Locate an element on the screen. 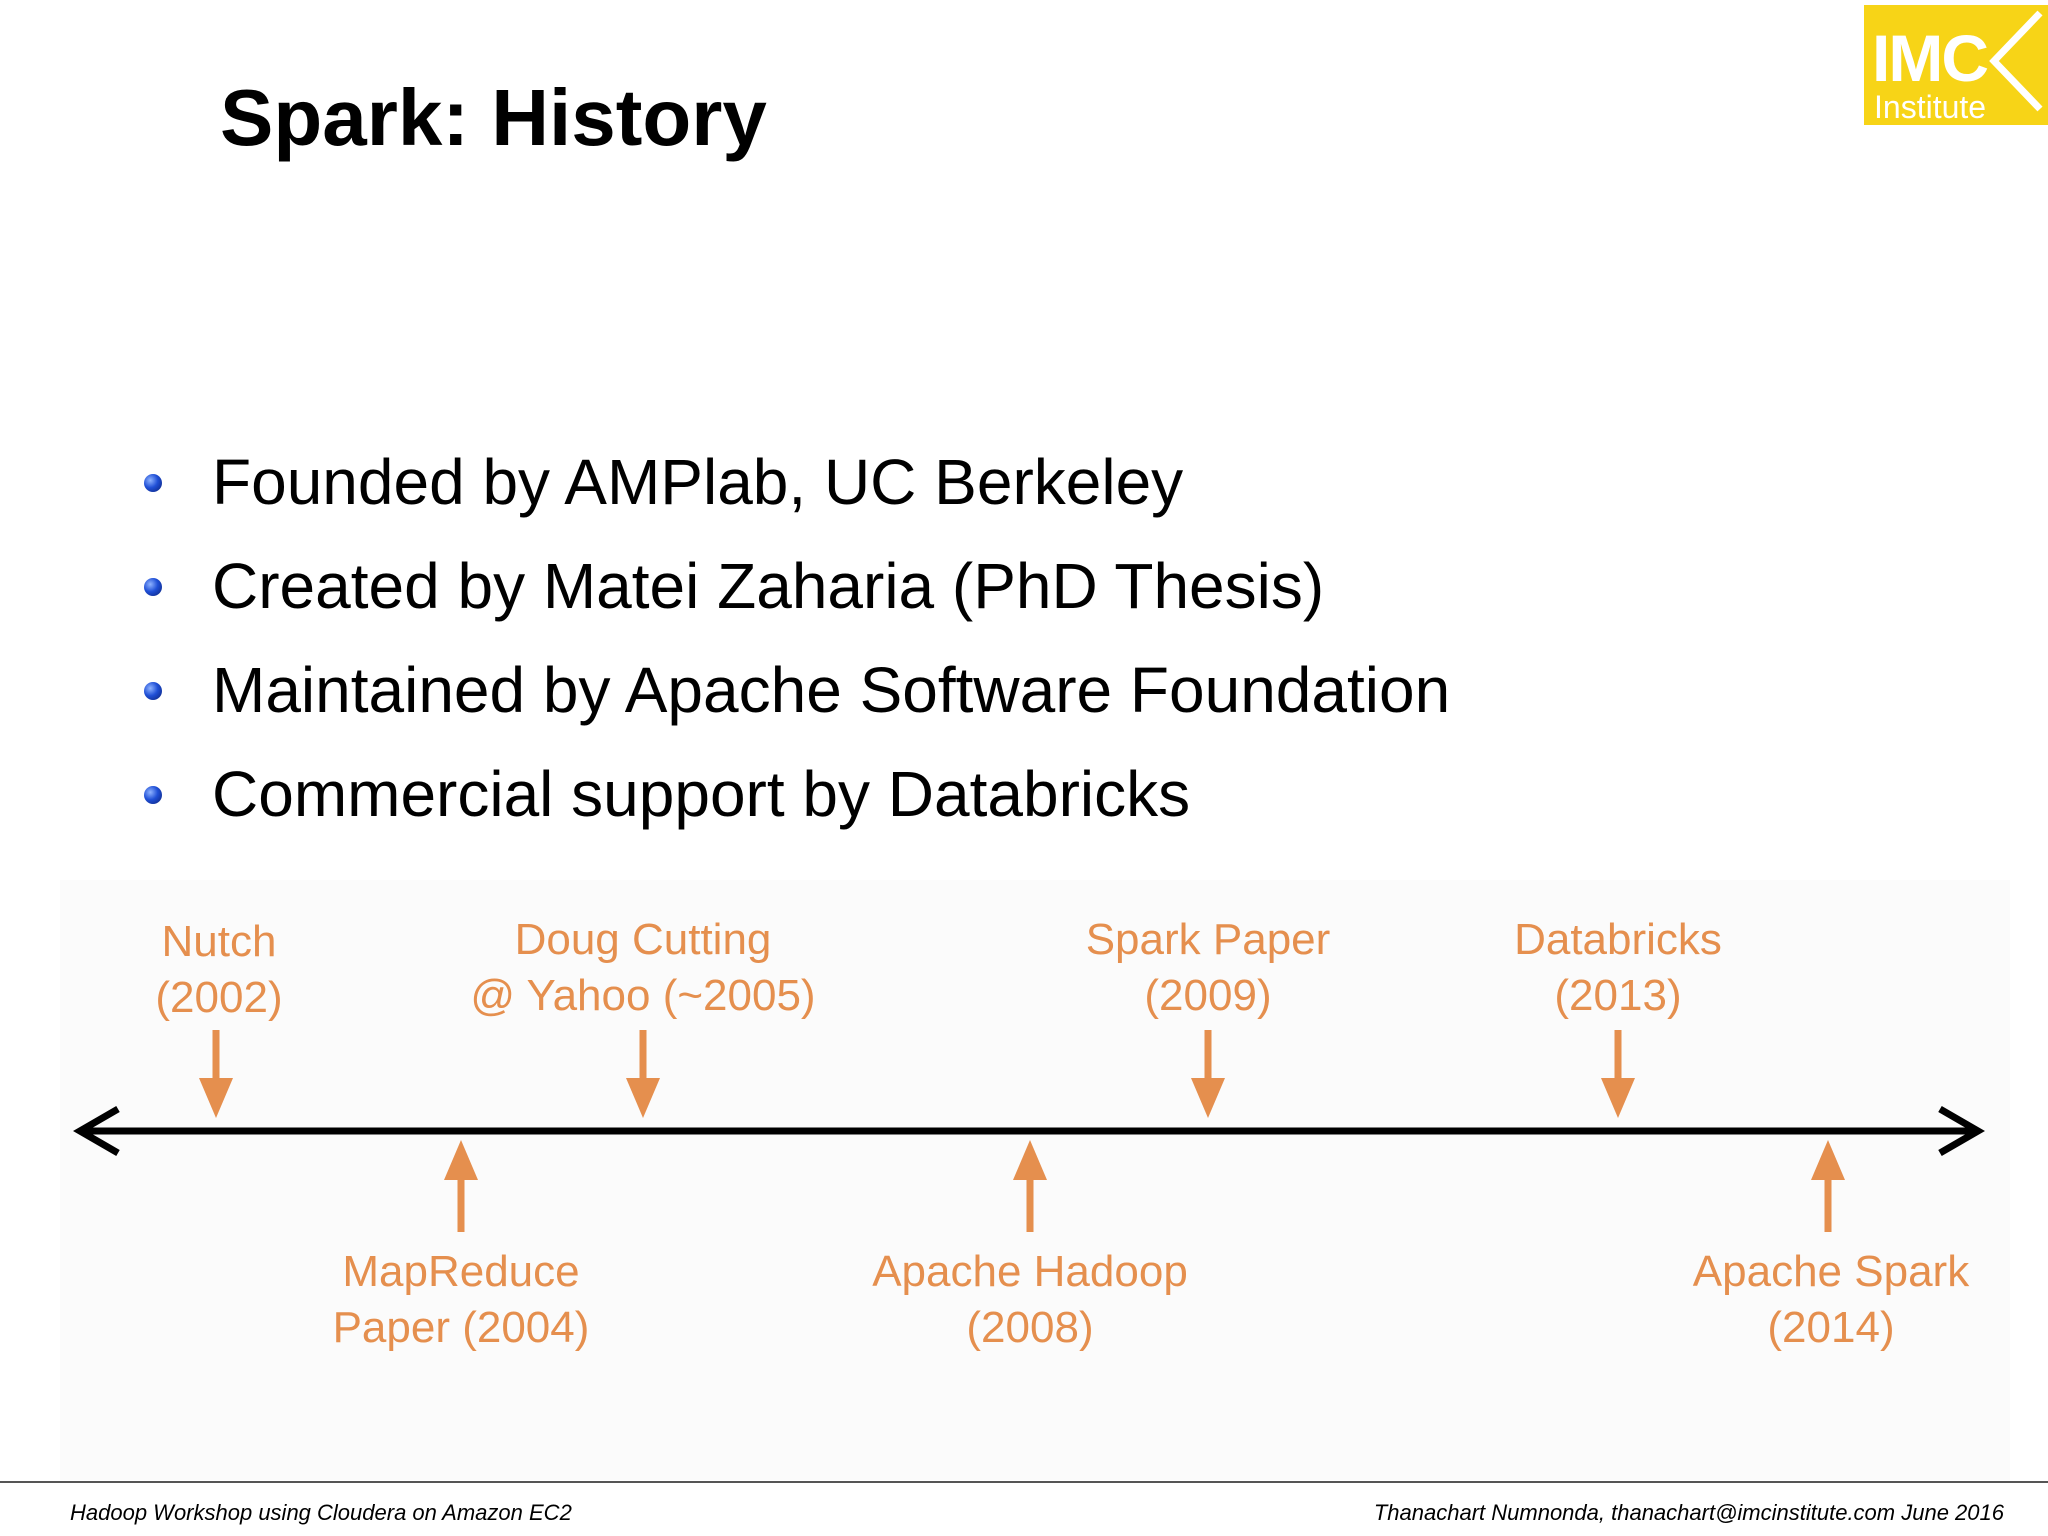  timeline-event-label: Databricks (2013) is located at coordinates (1618, 967).